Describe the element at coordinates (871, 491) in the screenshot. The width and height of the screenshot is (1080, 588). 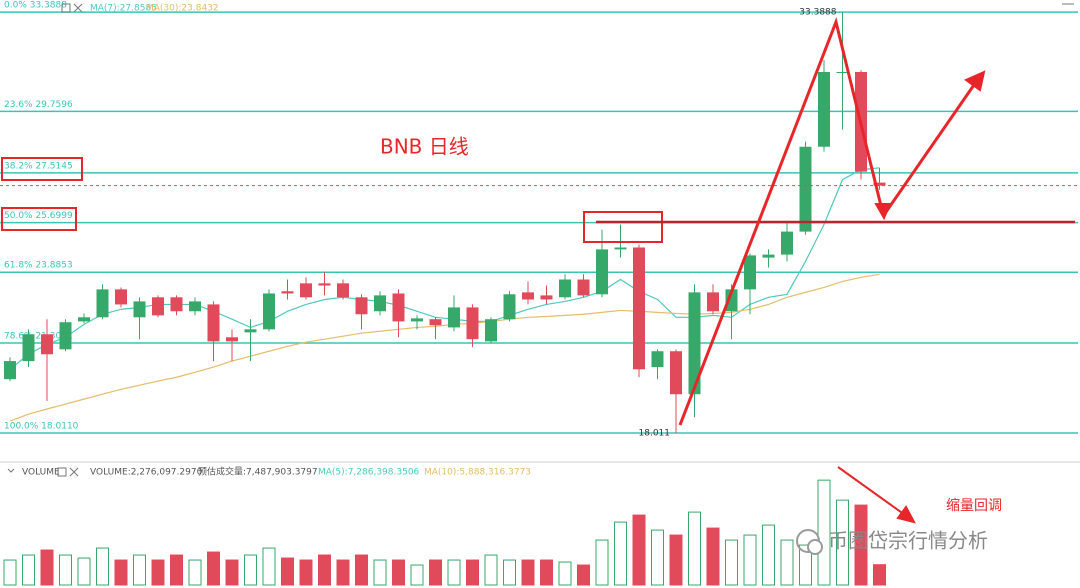
I see `volume-arrow` at that location.